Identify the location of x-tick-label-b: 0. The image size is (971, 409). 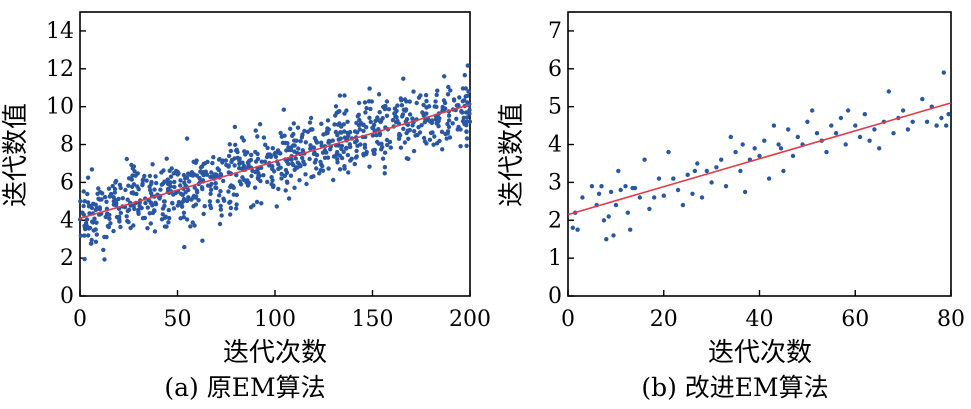
(568, 319).